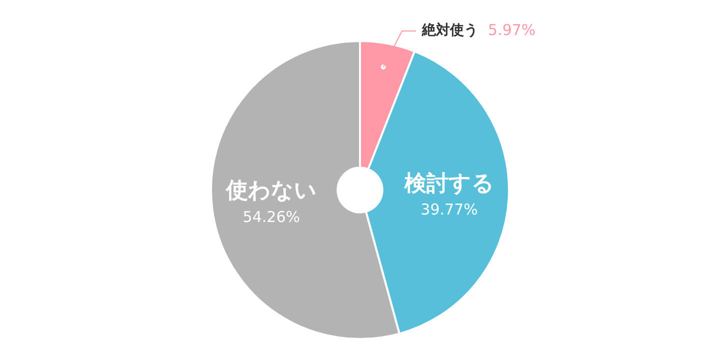 The width and height of the screenshot is (720, 358). I want to click on data-label: 5.97%, so click(512, 29).